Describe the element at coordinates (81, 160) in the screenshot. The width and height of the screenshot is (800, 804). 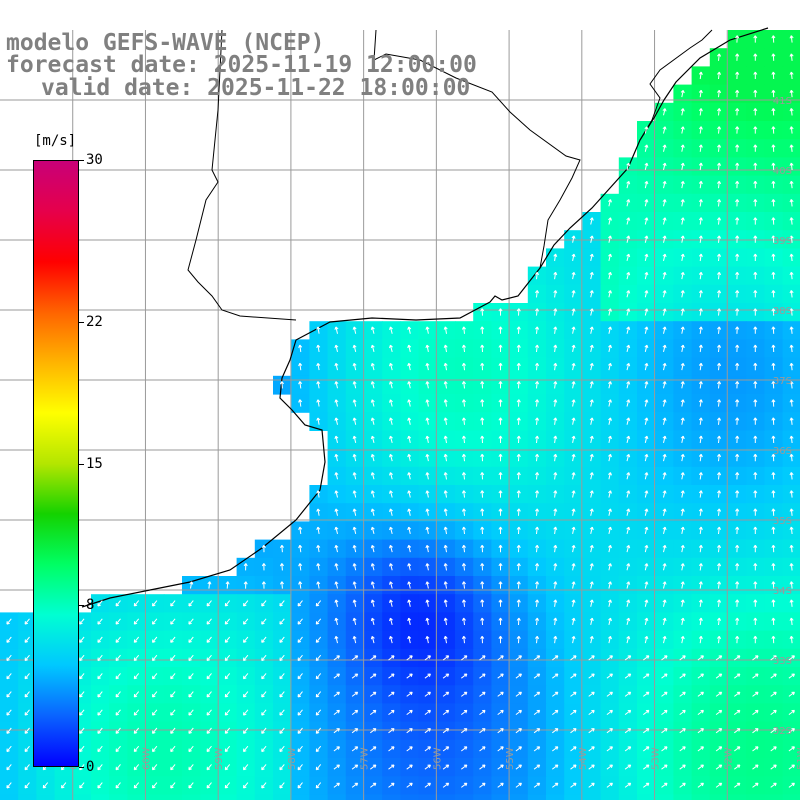
I see `colorbar-tick-mark` at that location.